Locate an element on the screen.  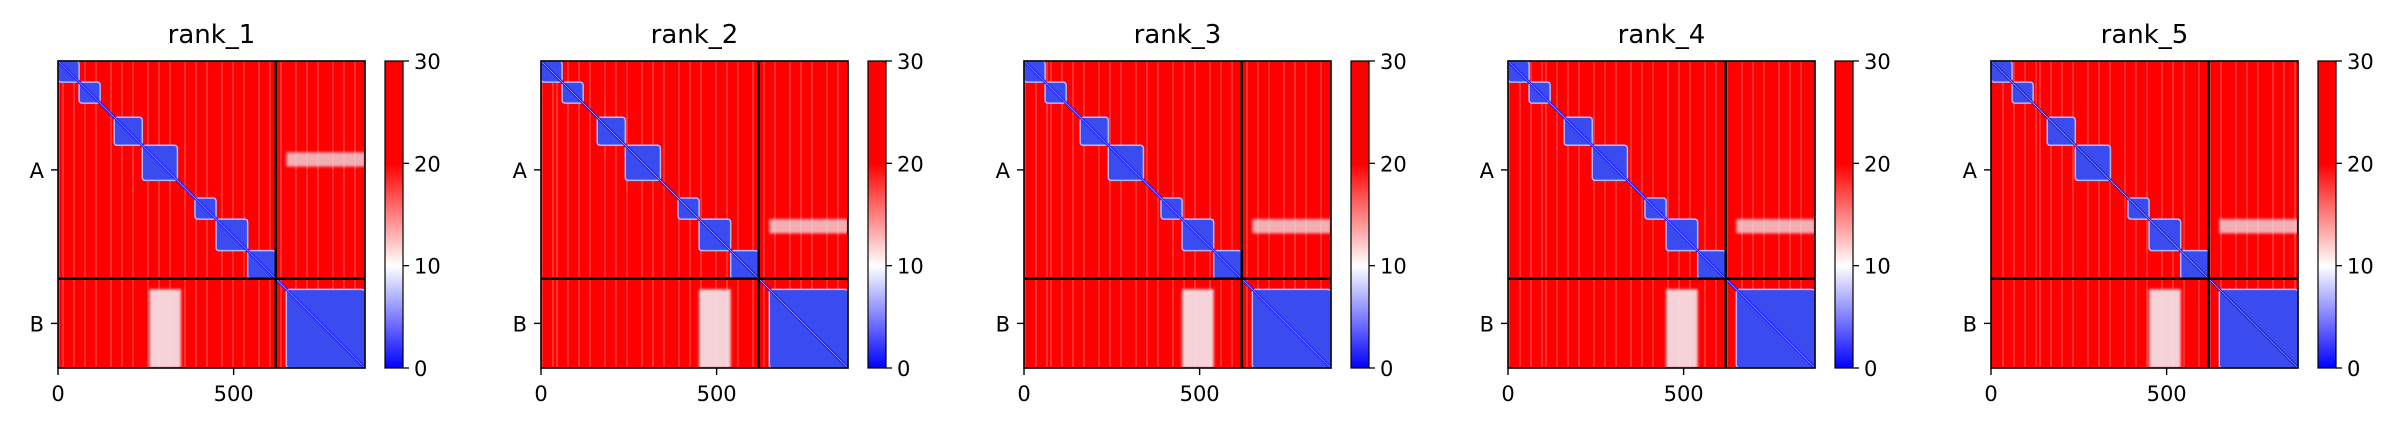
panel-title: rank_4 is located at coordinates (1662, 35).